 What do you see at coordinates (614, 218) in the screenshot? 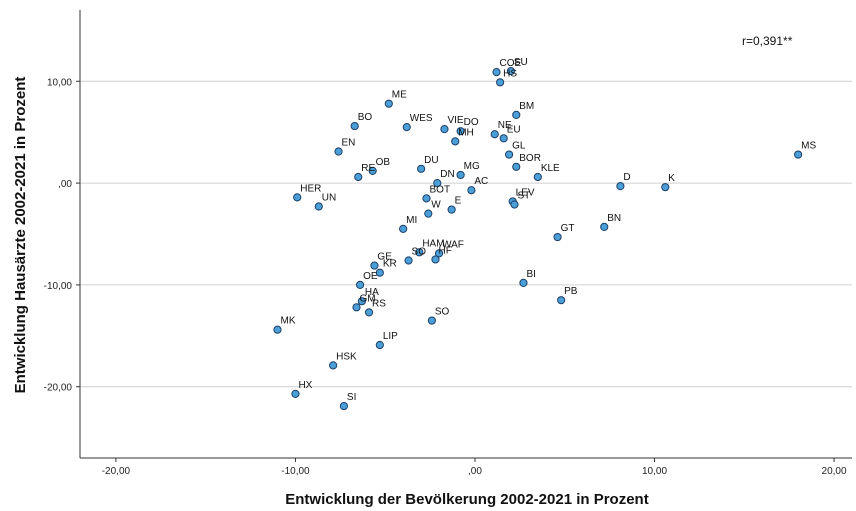
I see `point-label-34: BN` at bounding box center [614, 218].